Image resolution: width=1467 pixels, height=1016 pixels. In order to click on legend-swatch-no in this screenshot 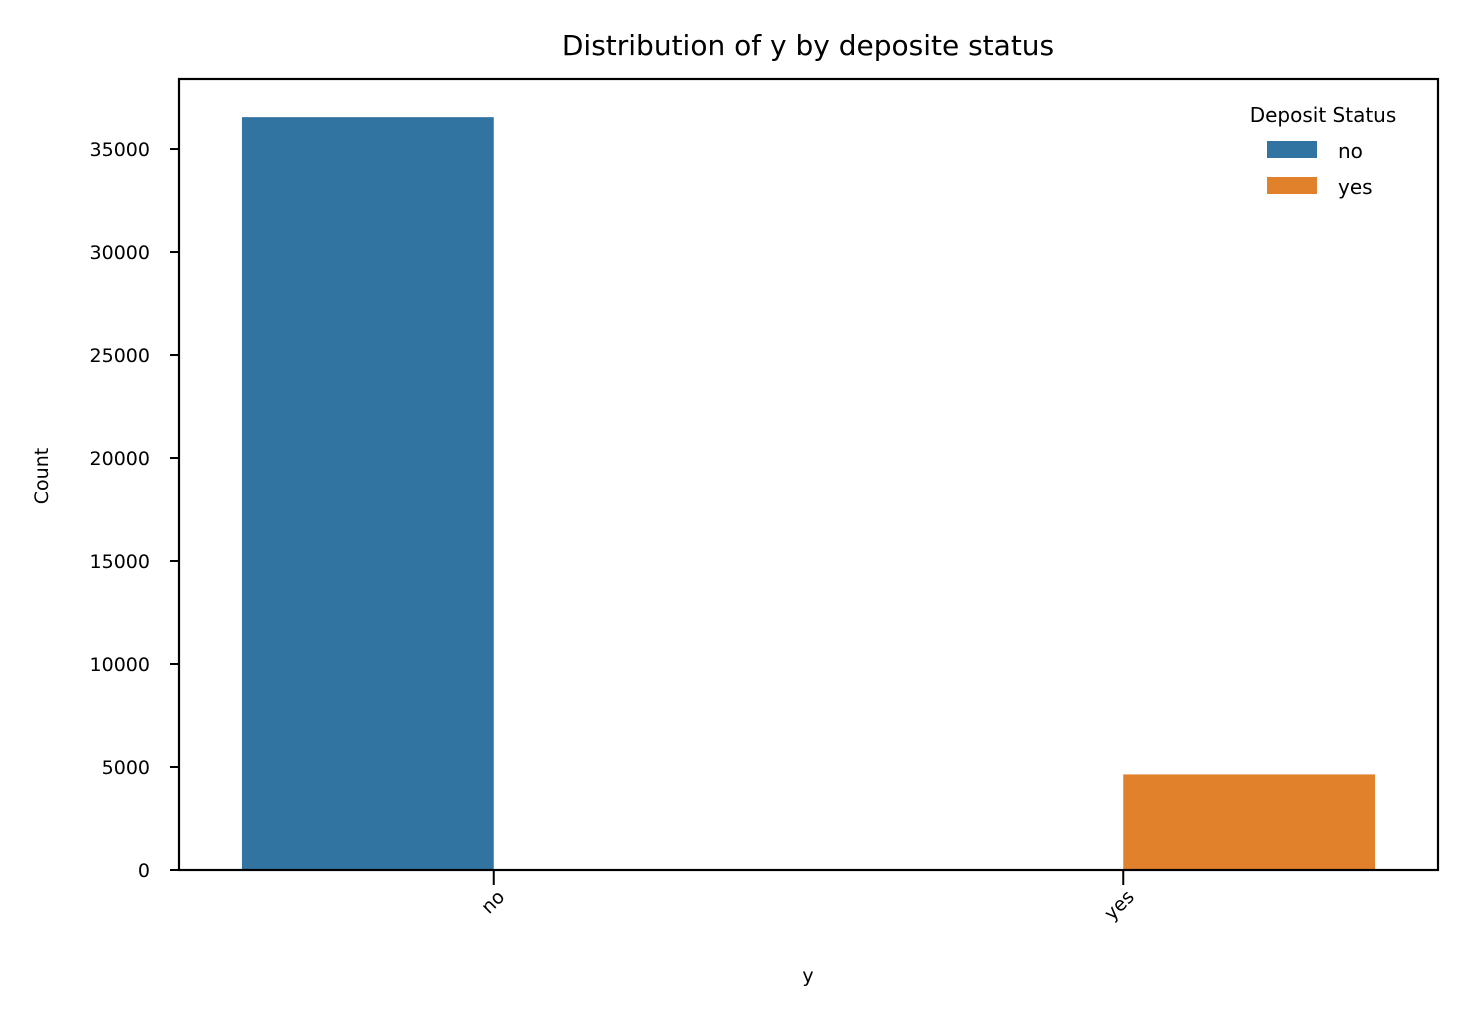, I will do `click(1292, 149)`.